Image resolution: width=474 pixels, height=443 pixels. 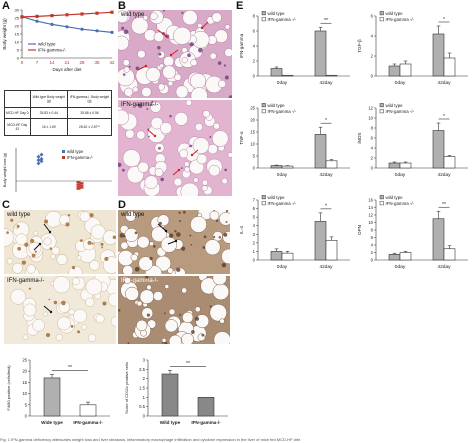 I want to click on y-tick-label: 8, so click(x=254, y=16).